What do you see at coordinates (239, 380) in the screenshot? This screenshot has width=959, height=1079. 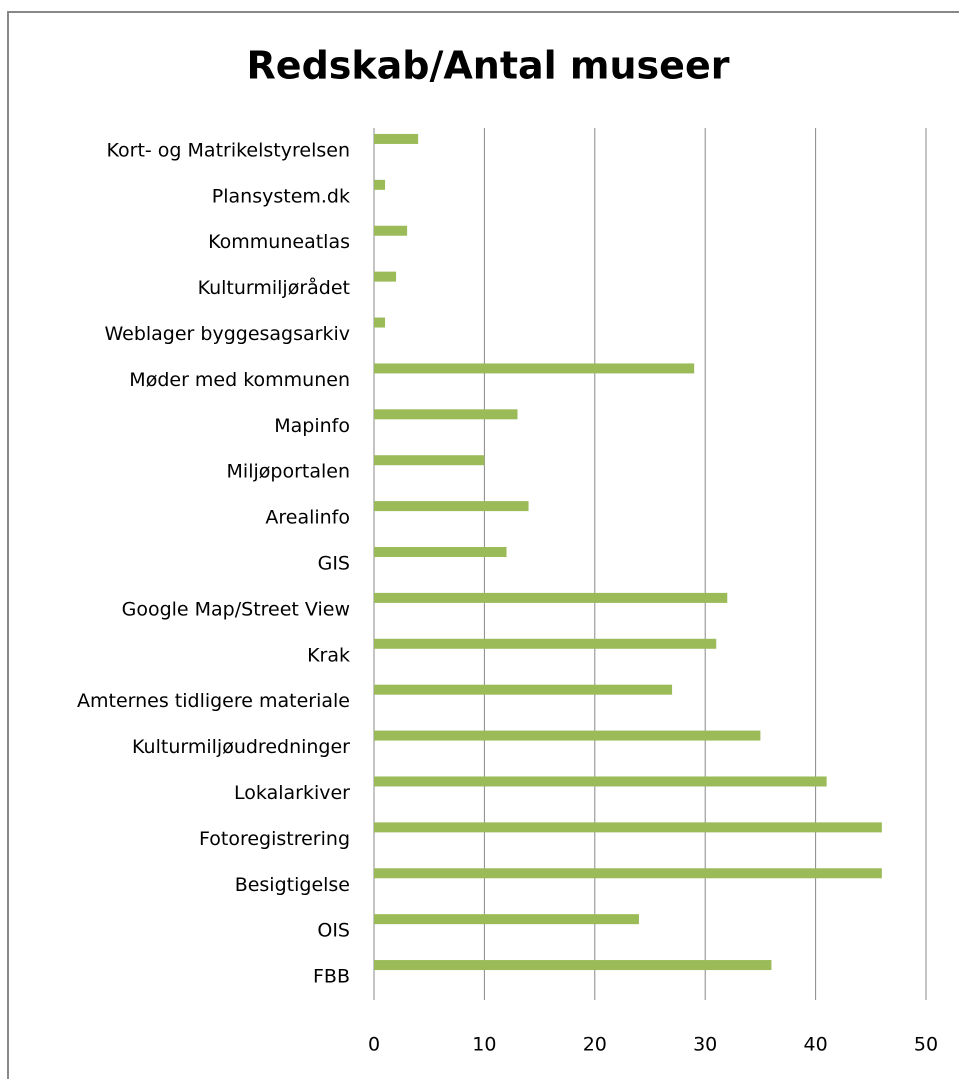 I see `y-tick-label: Møder med kommunen` at bounding box center [239, 380].